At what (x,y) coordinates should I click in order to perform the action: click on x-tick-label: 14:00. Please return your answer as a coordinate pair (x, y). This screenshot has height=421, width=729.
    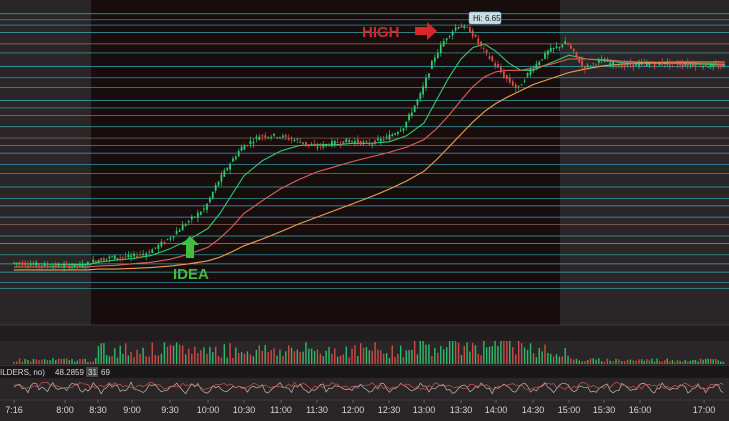
    Looking at the image, I should click on (496, 410).